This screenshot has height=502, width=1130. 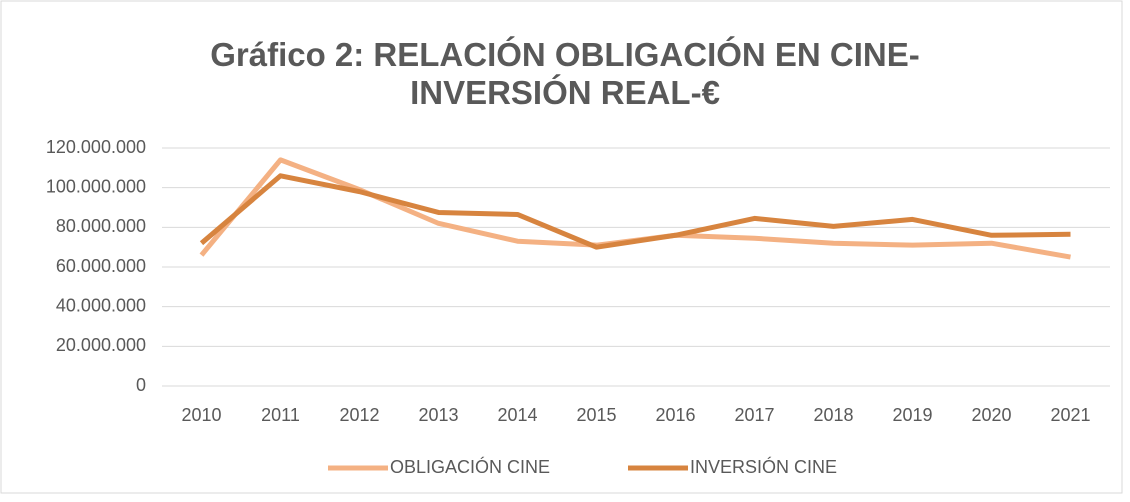 What do you see at coordinates (991, 415) in the screenshot?
I see `x-tick-label: 2020` at bounding box center [991, 415].